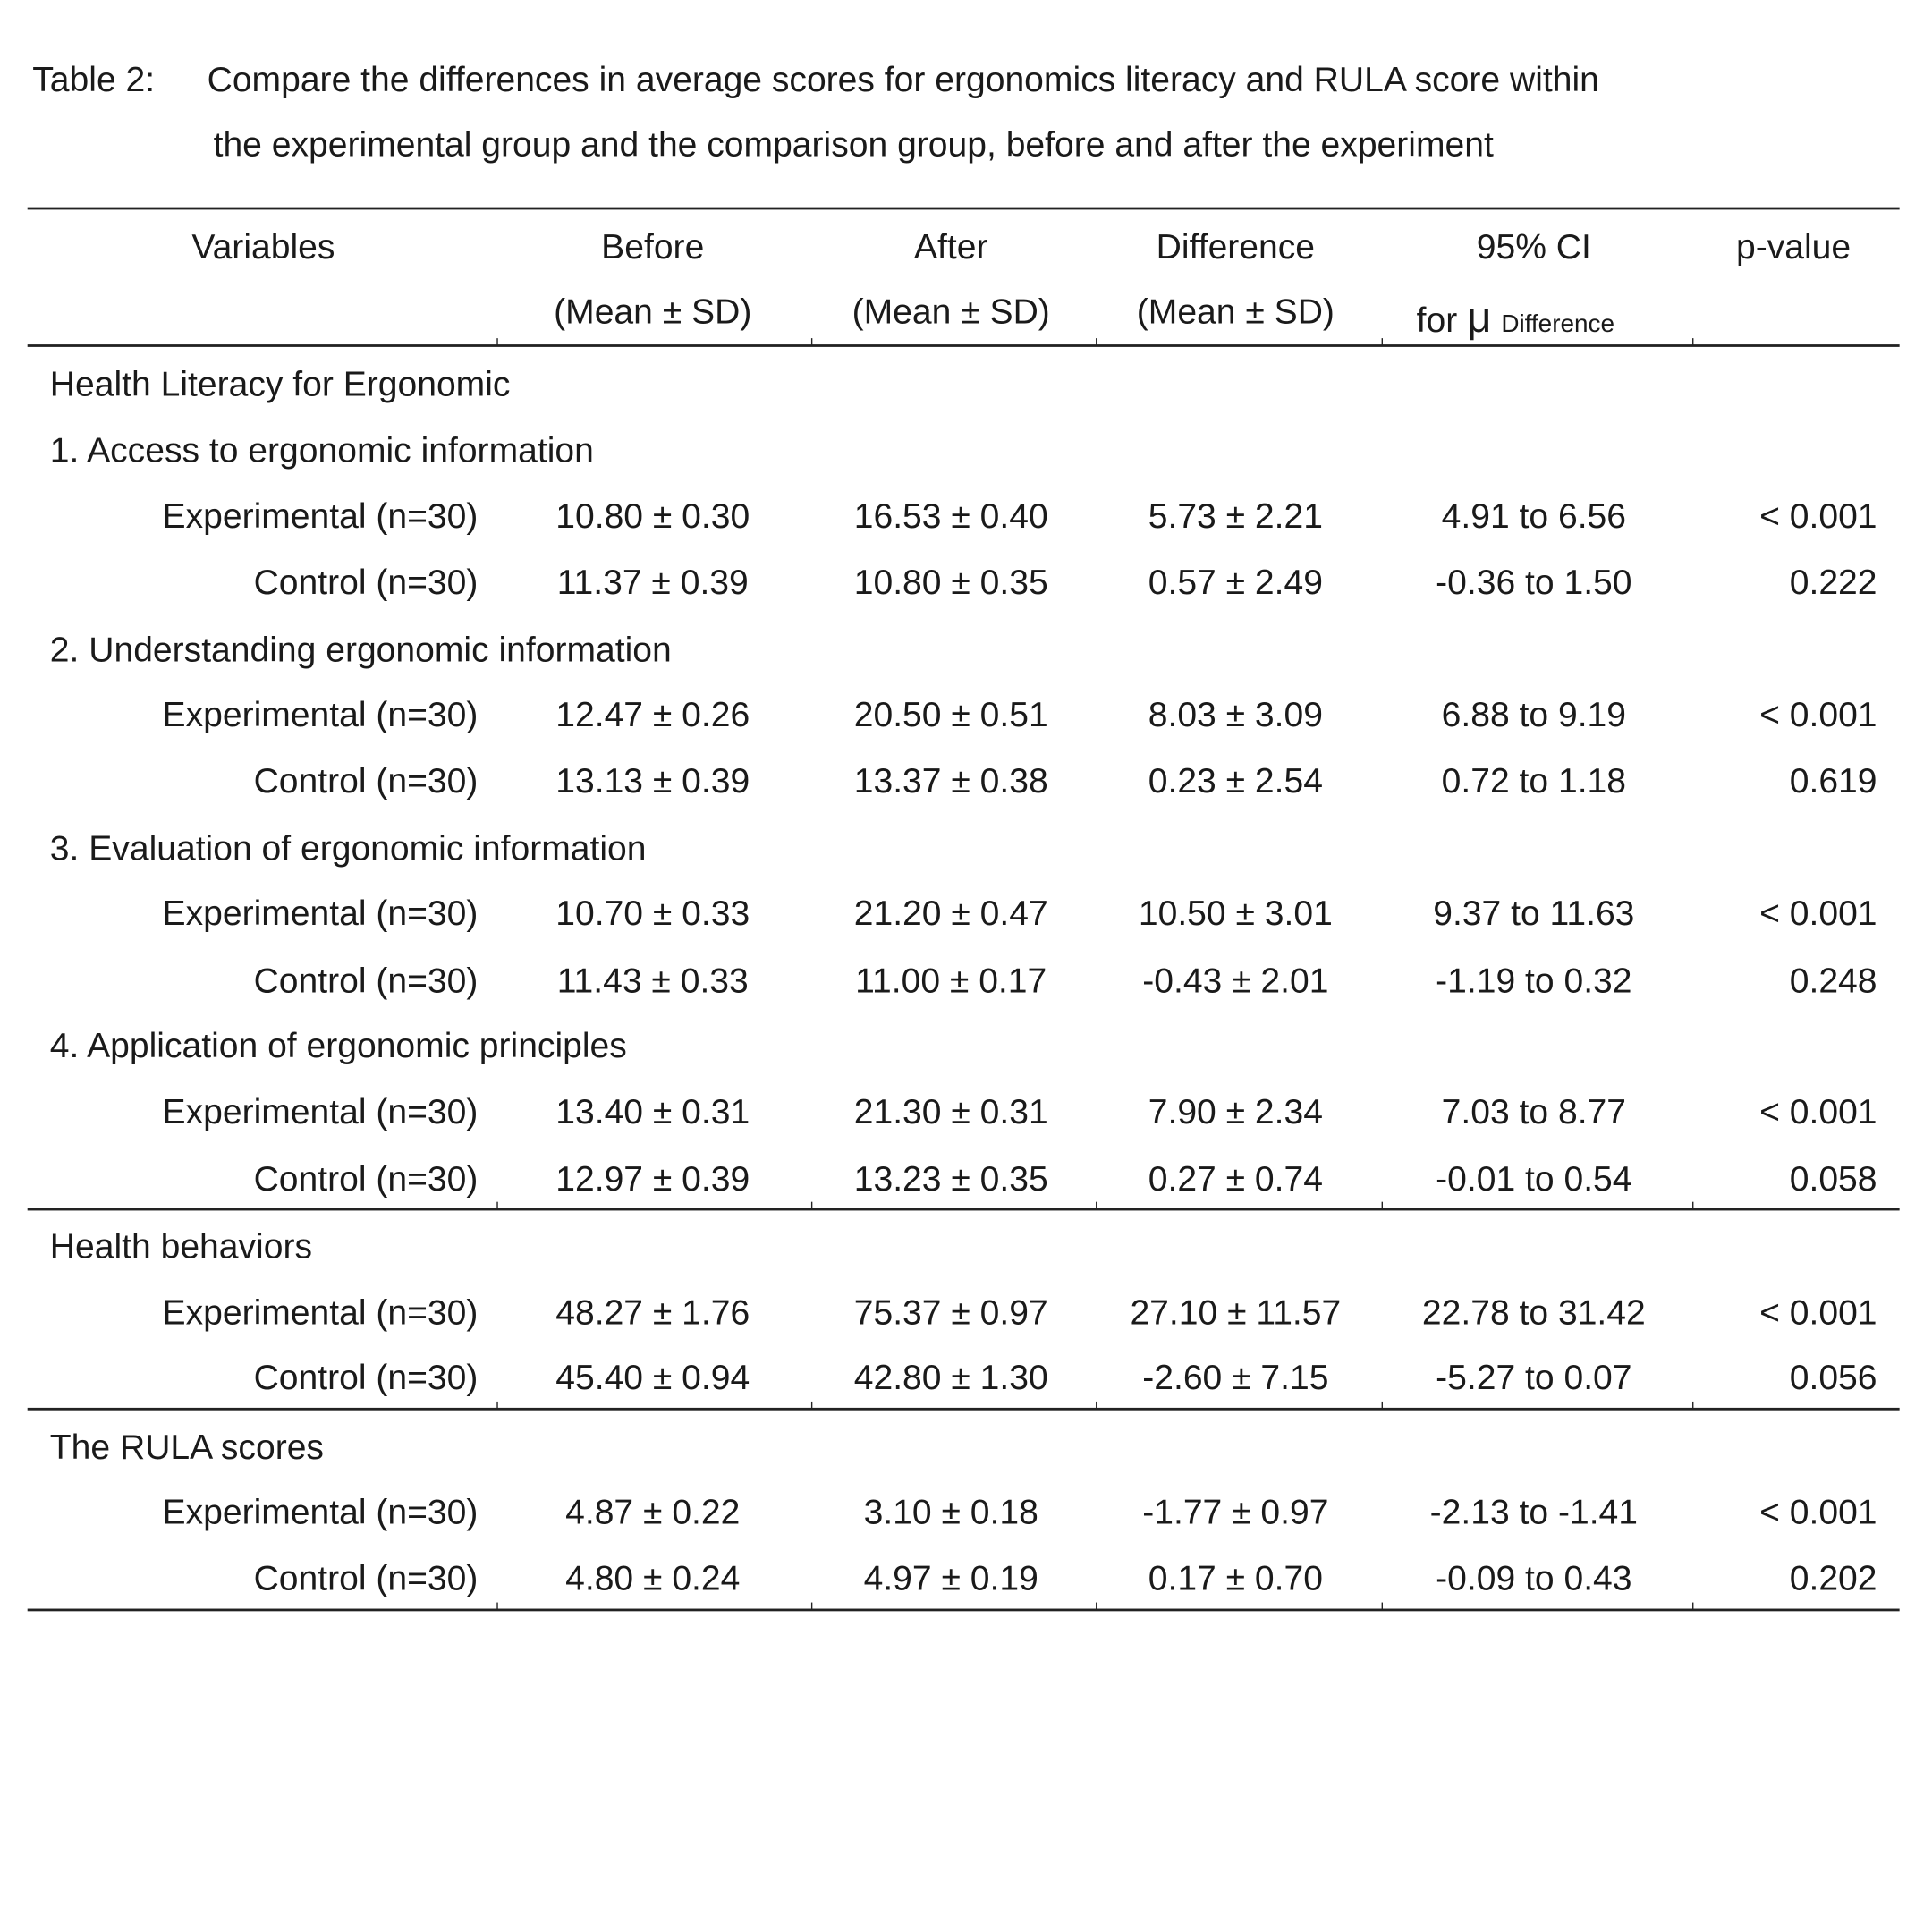 The width and height of the screenshot is (1932, 1932). Describe the element at coordinates (653, 1512) in the screenshot. I see `cell-before: 4.87 ± 0.22` at that location.